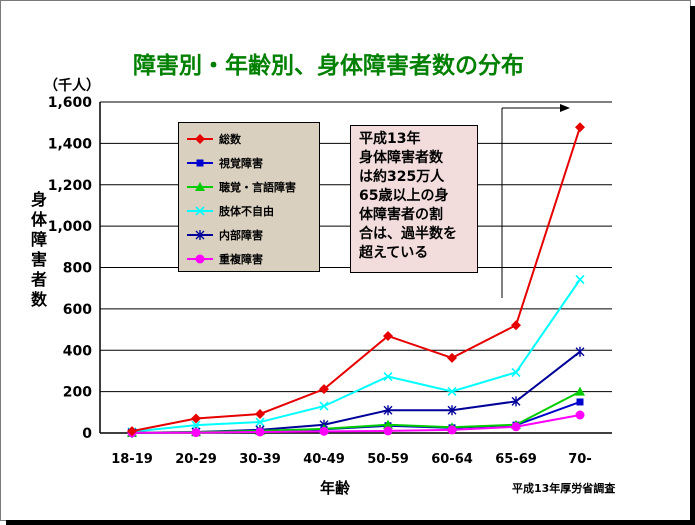 This screenshot has width=695, height=525. I want to click on legend-item: 内部障害, so click(249, 235).